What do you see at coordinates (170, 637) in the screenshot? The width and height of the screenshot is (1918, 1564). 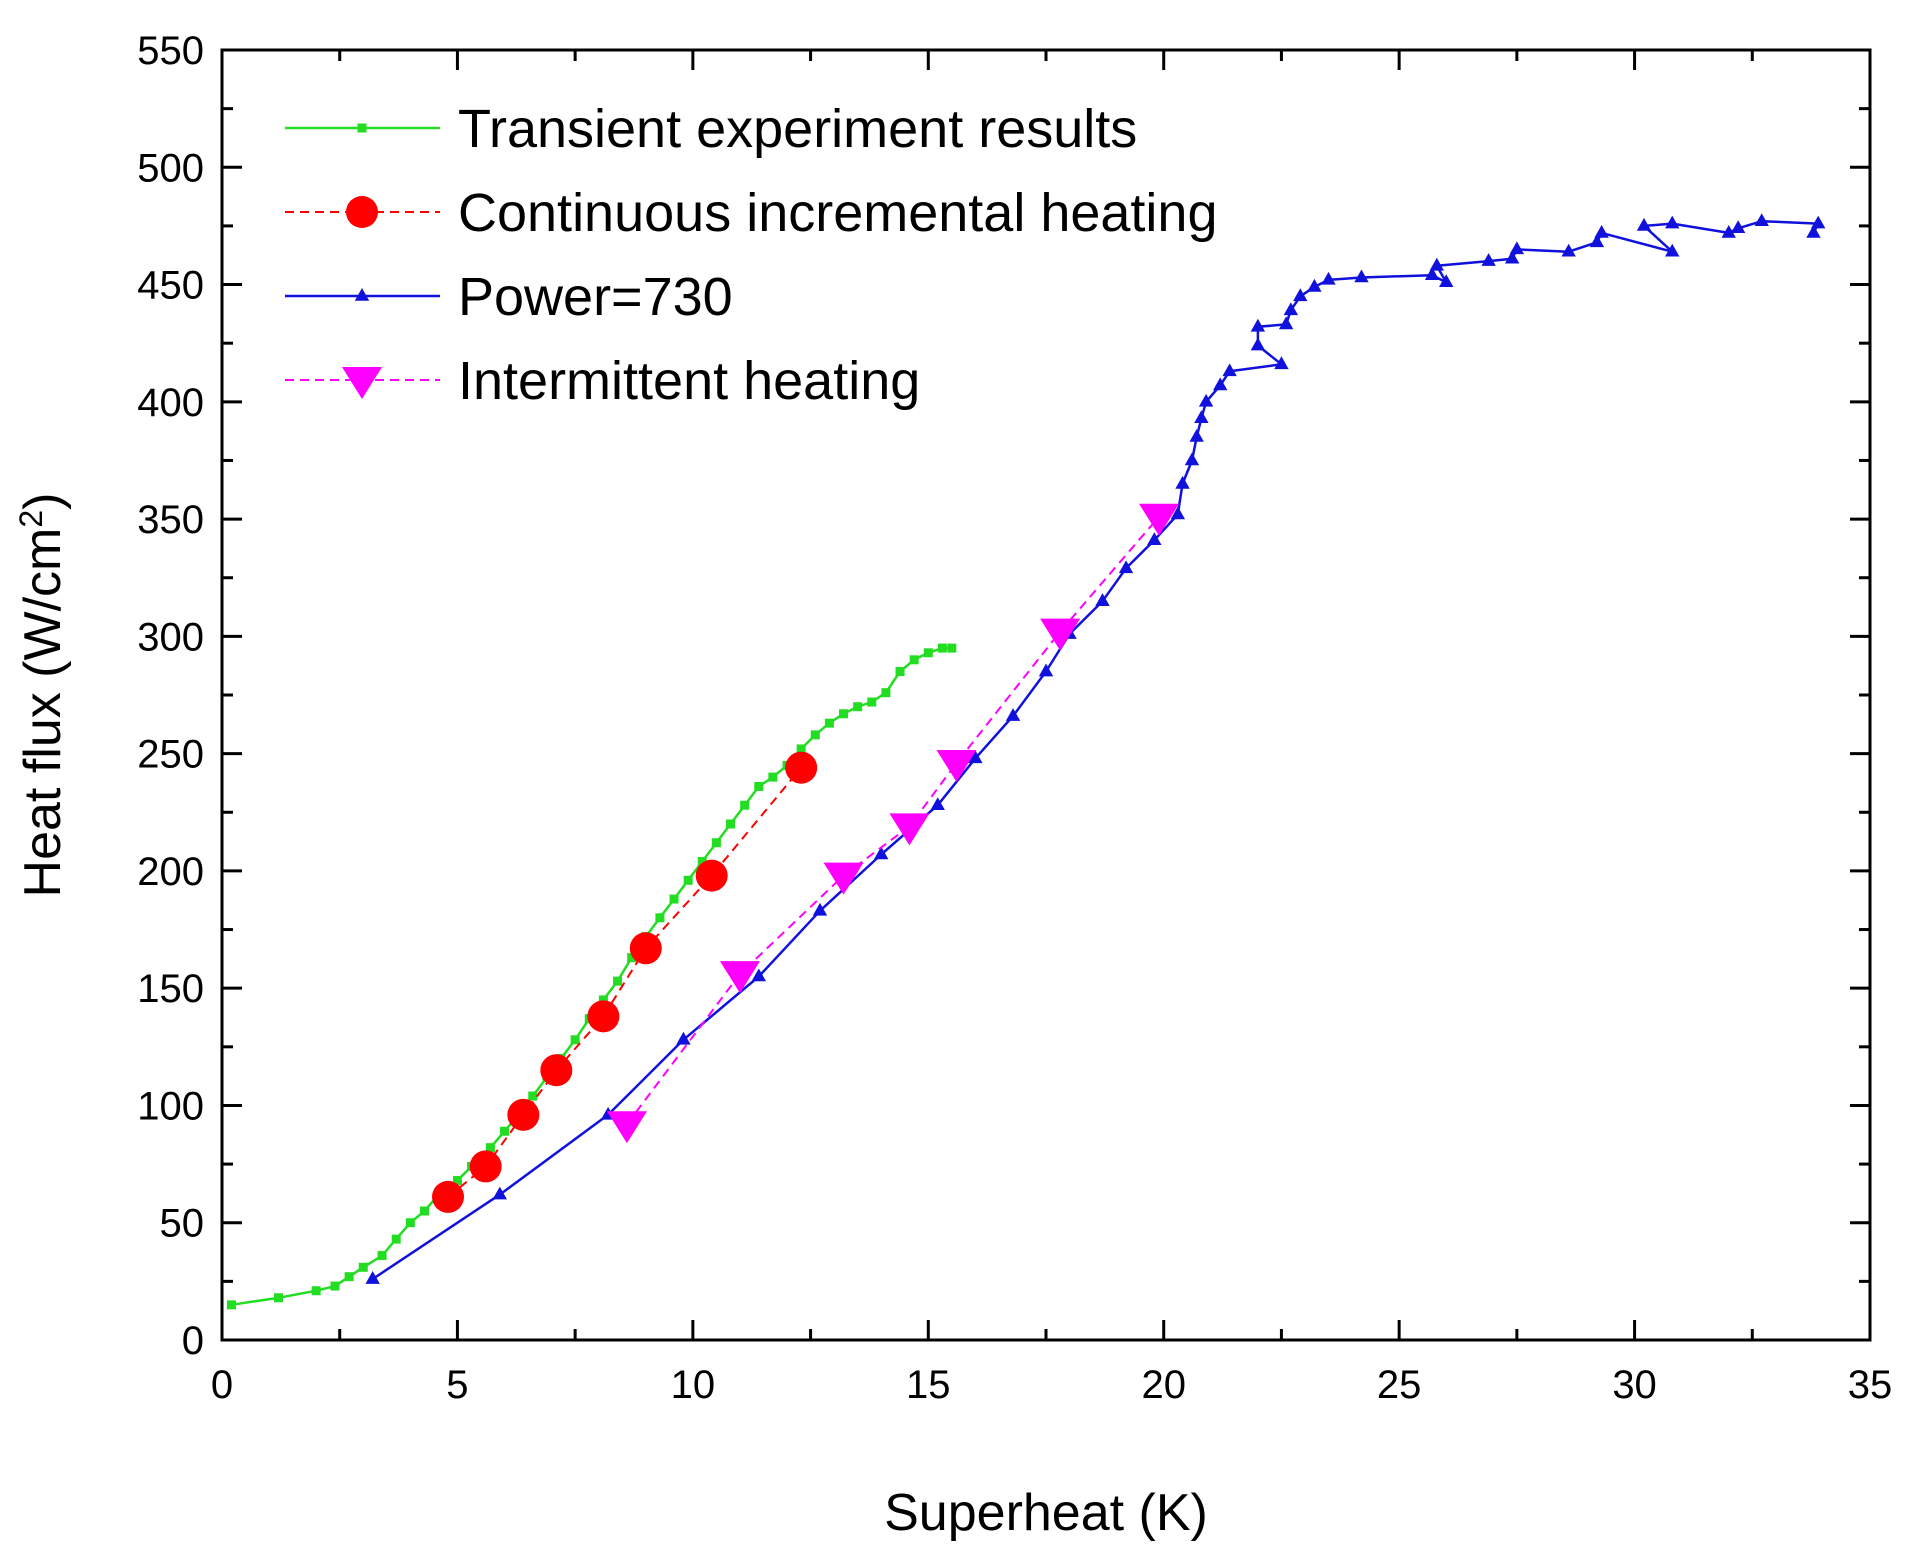 I see `y-tick-label: 300` at bounding box center [170, 637].